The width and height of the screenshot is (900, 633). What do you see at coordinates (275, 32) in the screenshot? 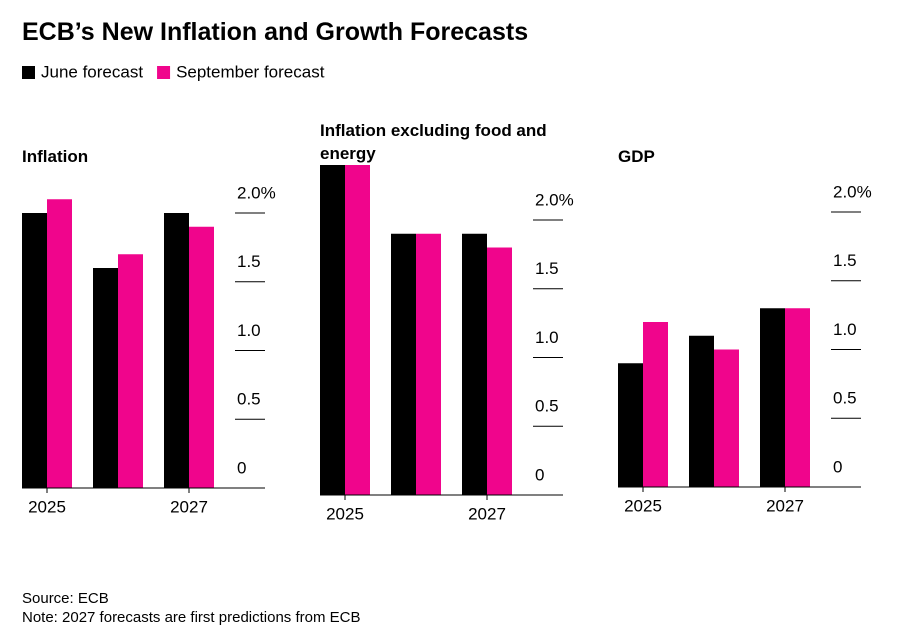
I see `title: ECB’s New Inflation and Growth Forecasts` at bounding box center [275, 32].